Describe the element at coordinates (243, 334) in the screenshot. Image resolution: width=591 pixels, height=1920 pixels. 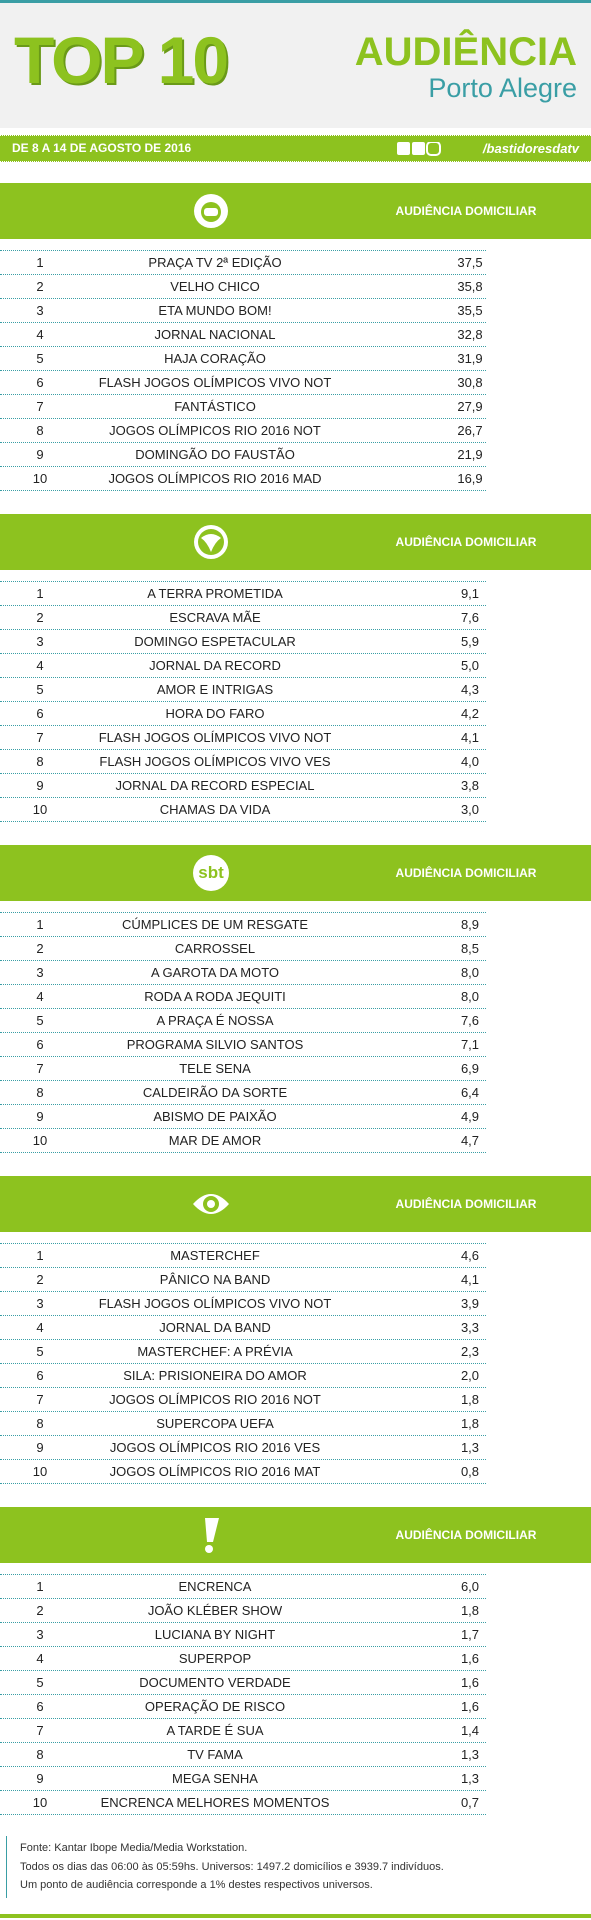
I see `table-row: 4 JORNAL NACIONAL 32,8` at that location.